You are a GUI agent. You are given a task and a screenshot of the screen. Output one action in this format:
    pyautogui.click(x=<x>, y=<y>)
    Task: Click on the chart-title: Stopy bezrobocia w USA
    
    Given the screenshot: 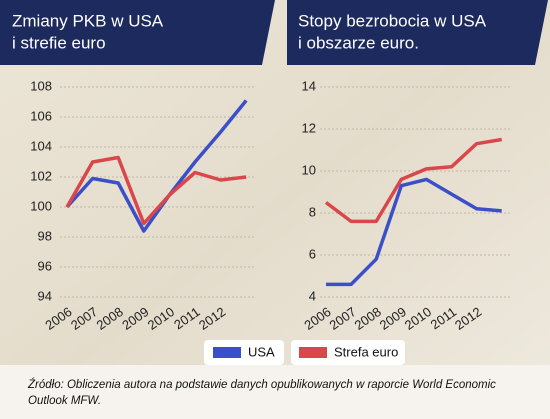 What is the action you would take?
    pyautogui.click(x=392, y=20)
    